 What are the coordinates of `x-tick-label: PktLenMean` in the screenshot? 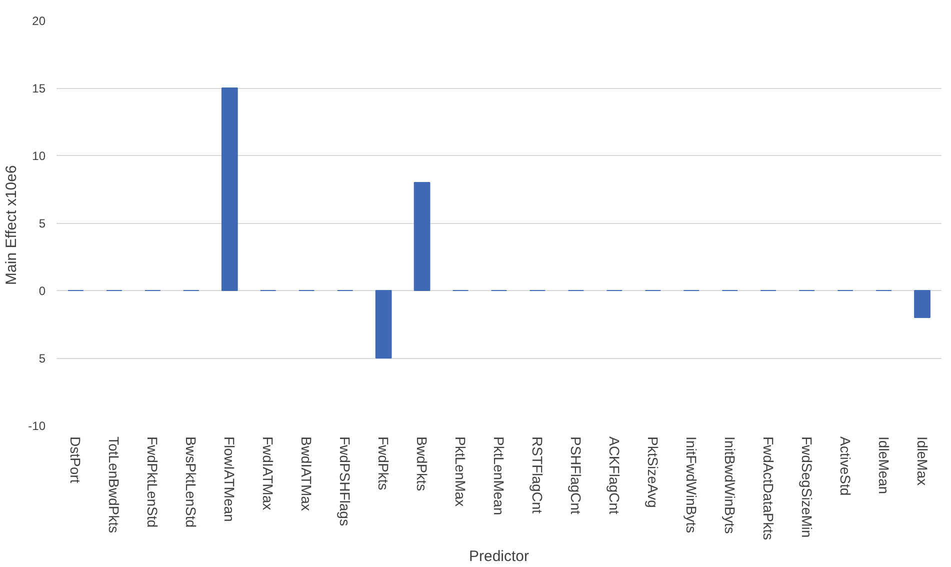 It's located at (499, 476).